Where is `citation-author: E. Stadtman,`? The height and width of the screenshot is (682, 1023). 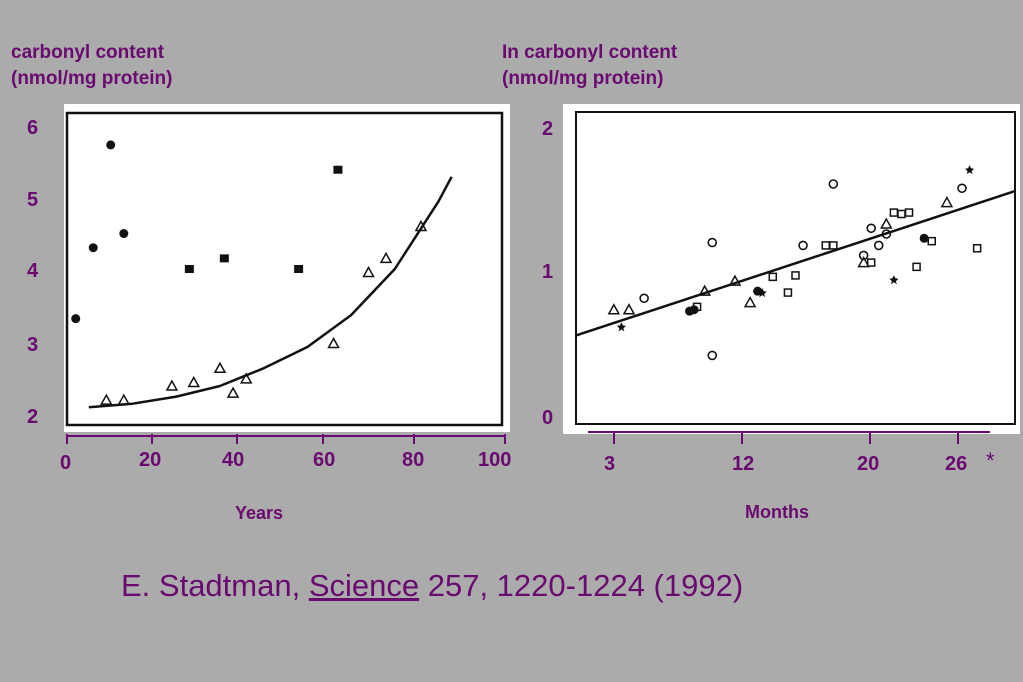 citation-author: E. Stadtman, is located at coordinates (215, 585).